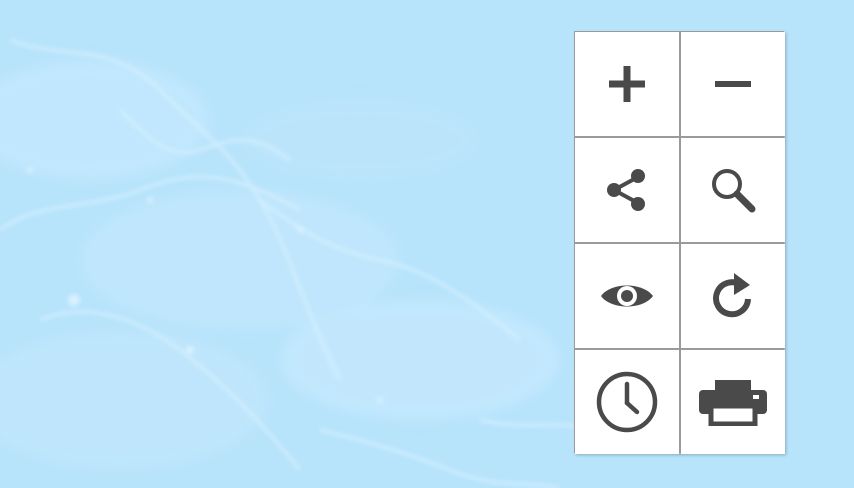  I want to click on refresh-icon, so click(733, 296).